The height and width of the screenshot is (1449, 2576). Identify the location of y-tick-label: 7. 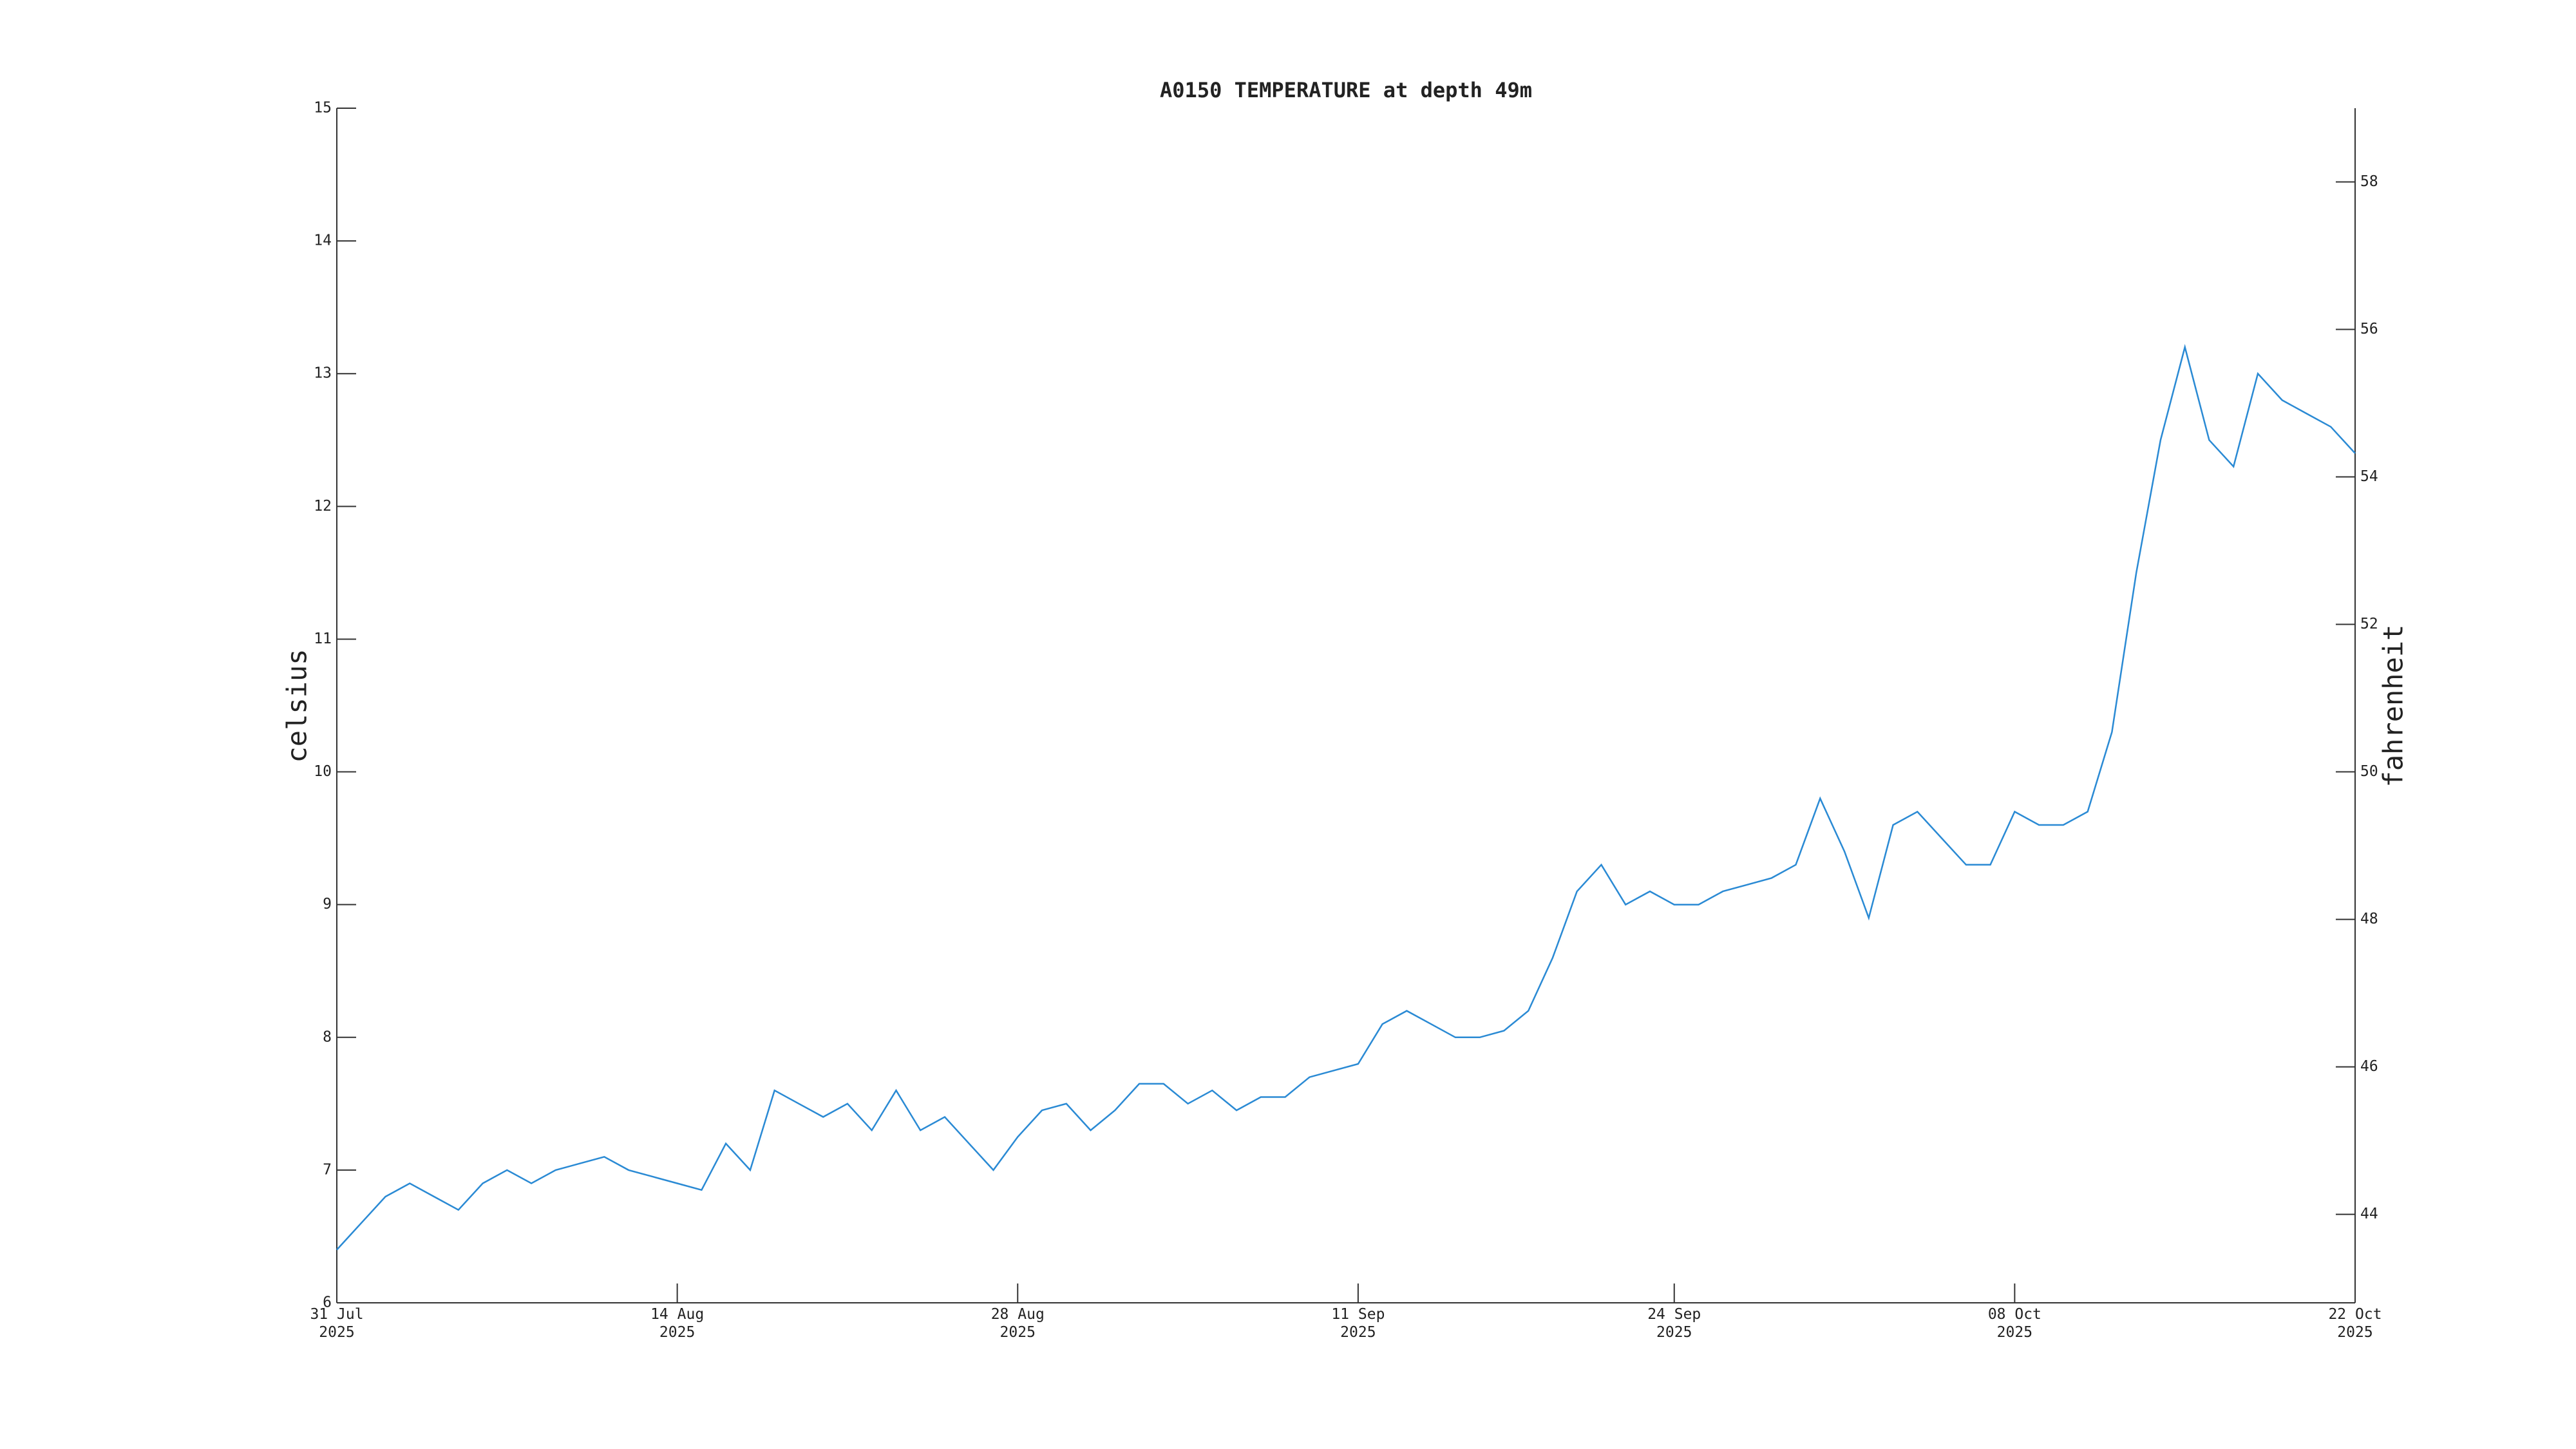
(327, 1169).